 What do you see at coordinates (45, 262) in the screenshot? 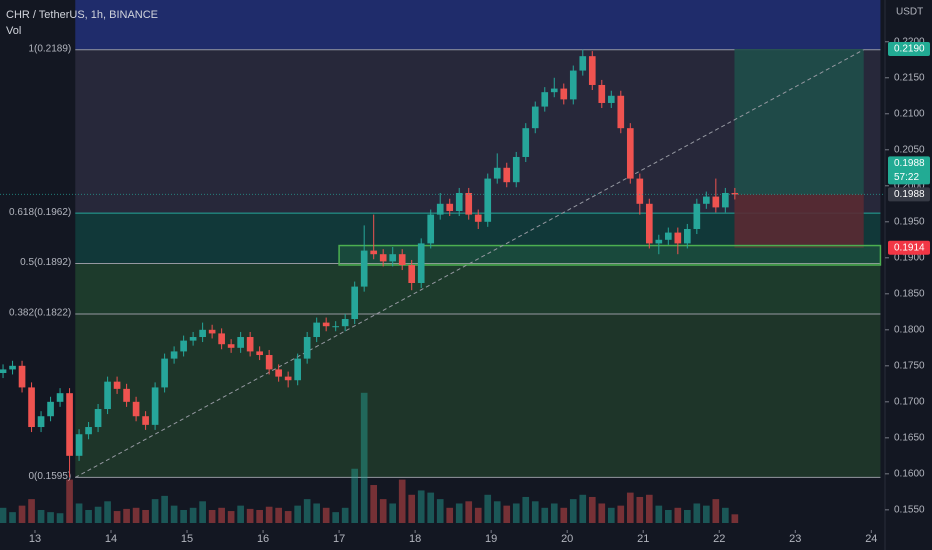
I see `fib-label: 0.5(0.1892)` at bounding box center [45, 262].